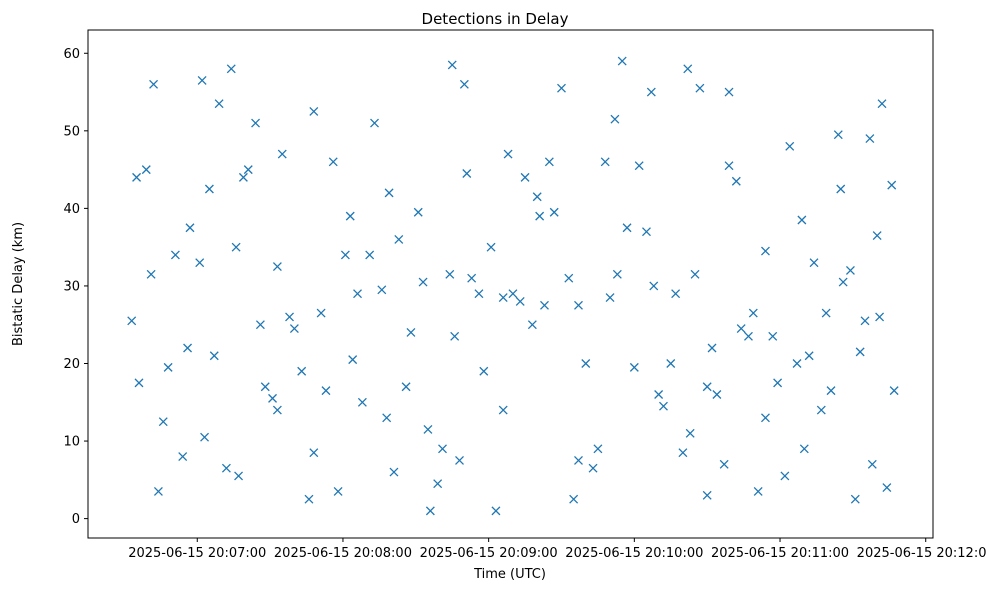 Image resolution: width=986 pixels, height=590 pixels. What do you see at coordinates (634, 553) in the screenshot?
I see `x-tick-label: 2025-06-15 20:10:00` at bounding box center [634, 553].